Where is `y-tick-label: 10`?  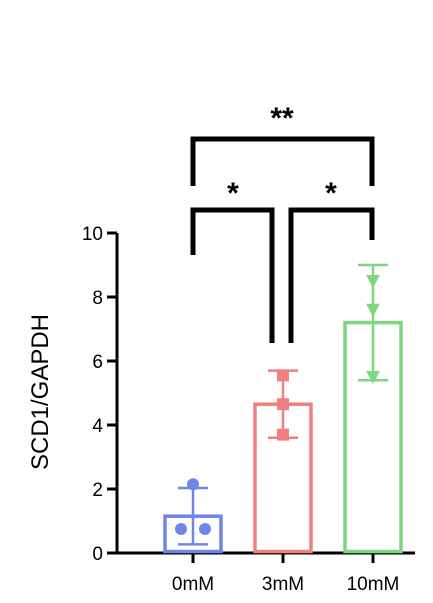 y-tick-label: 10 is located at coordinates (92, 234).